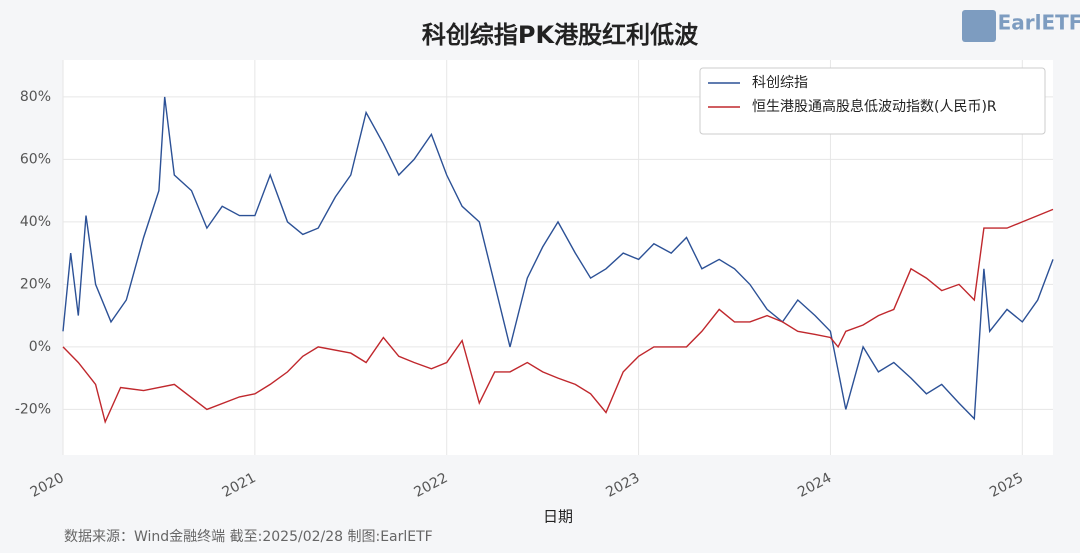 This screenshot has width=1080, height=553. What do you see at coordinates (979, 26) in the screenshot?
I see `logo-icon` at bounding box center [979, 26].